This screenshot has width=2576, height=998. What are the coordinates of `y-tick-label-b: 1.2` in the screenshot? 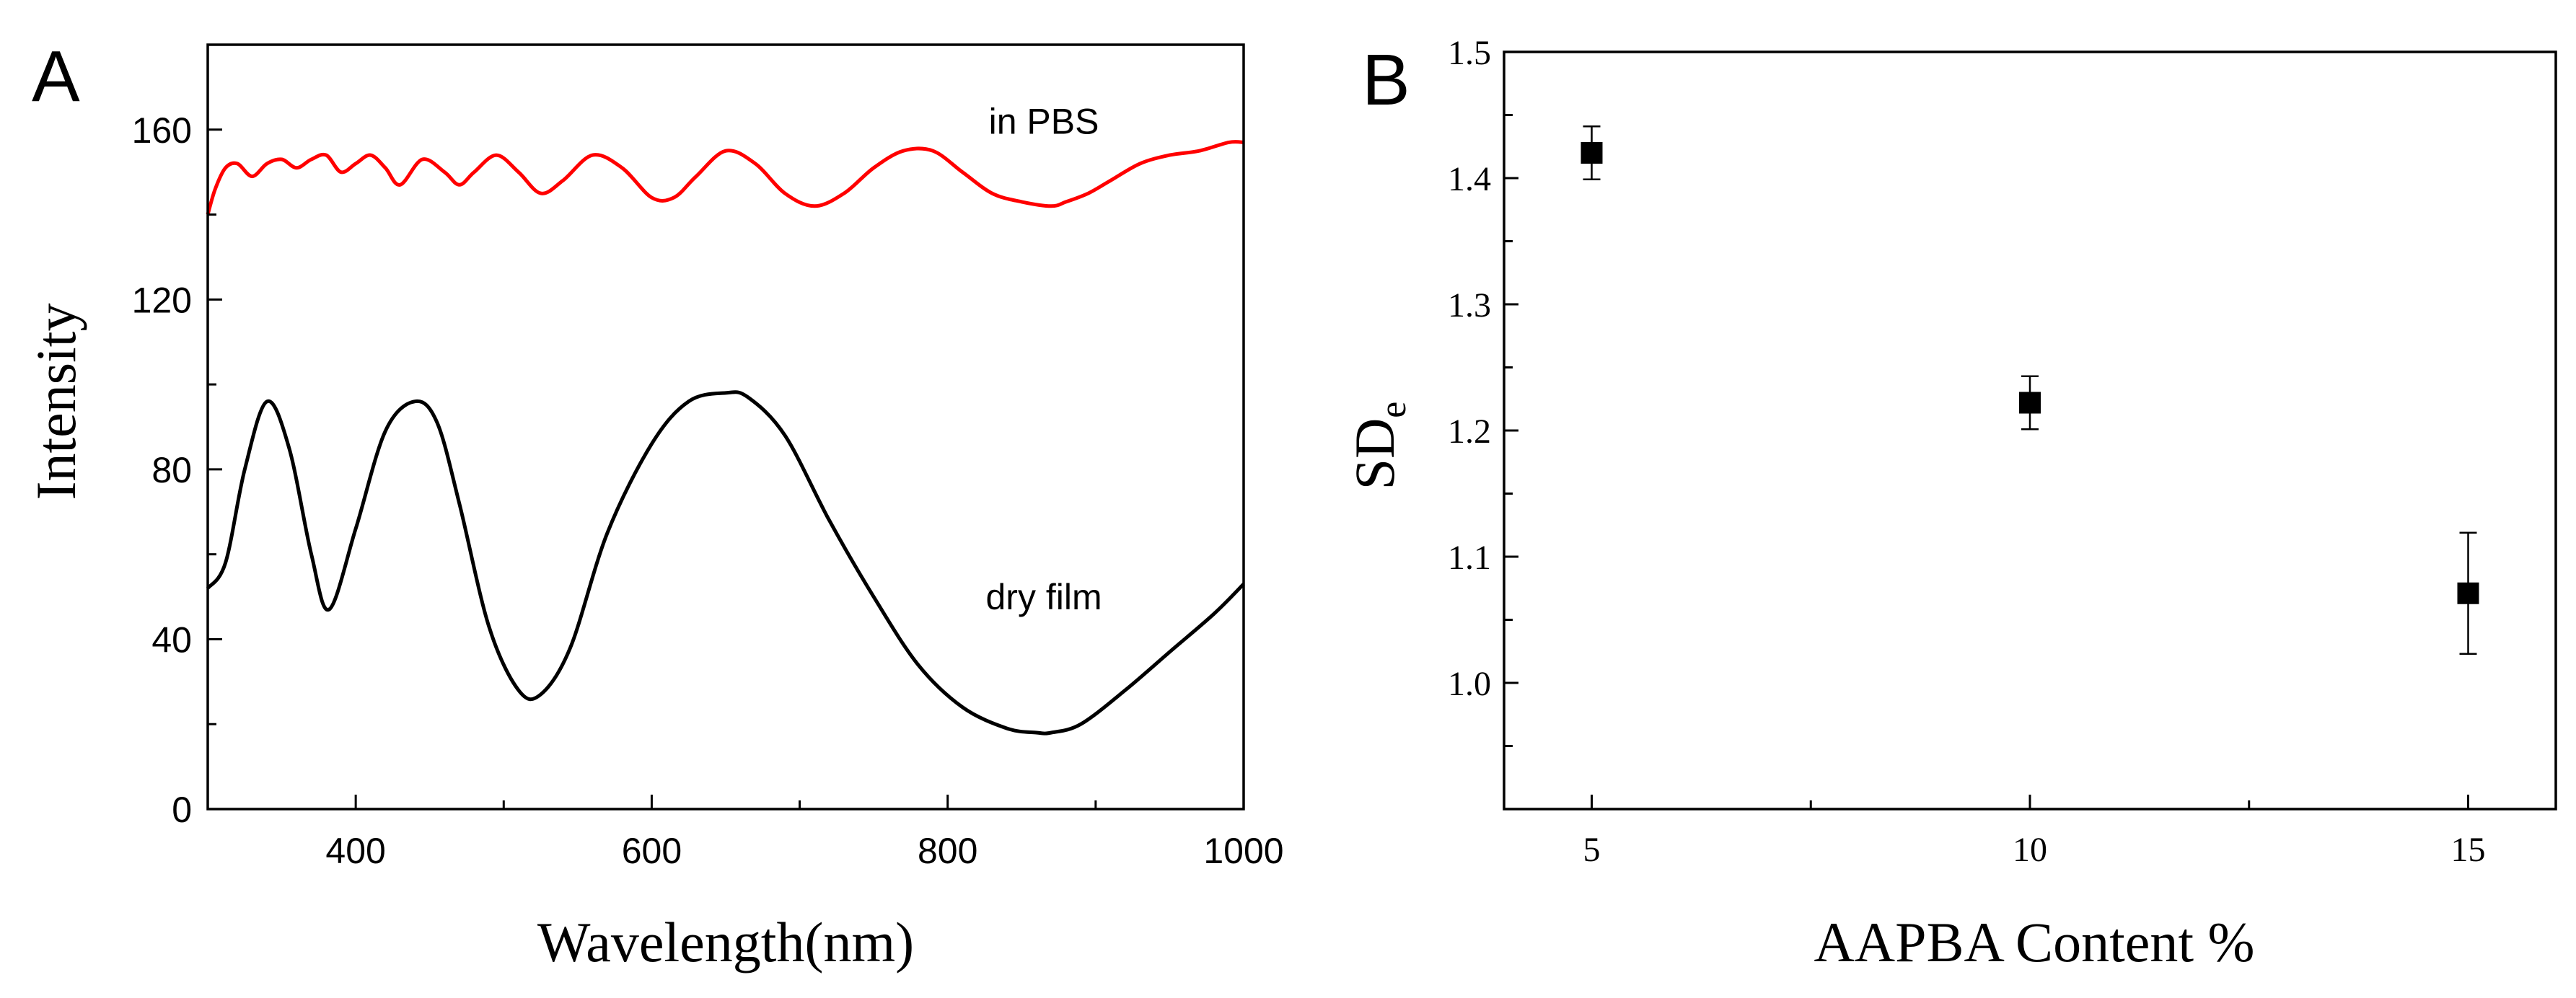 It's located at (1469, 431).